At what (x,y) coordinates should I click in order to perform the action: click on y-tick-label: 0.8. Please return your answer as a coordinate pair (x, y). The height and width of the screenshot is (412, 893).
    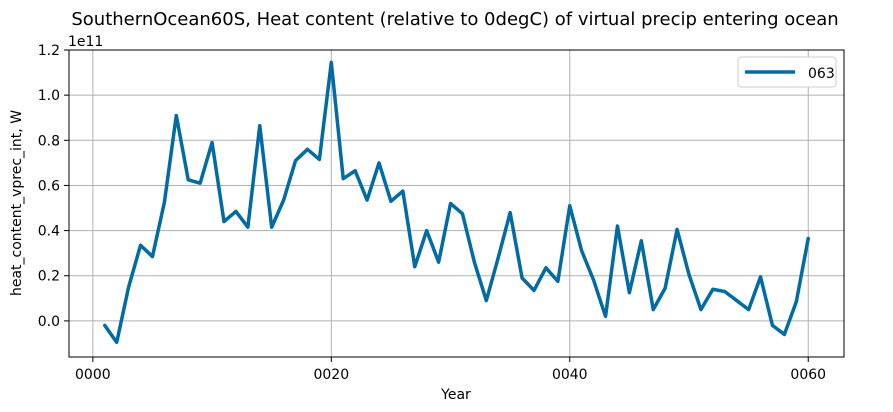
    Looking at the image, I should click on (49, 141).